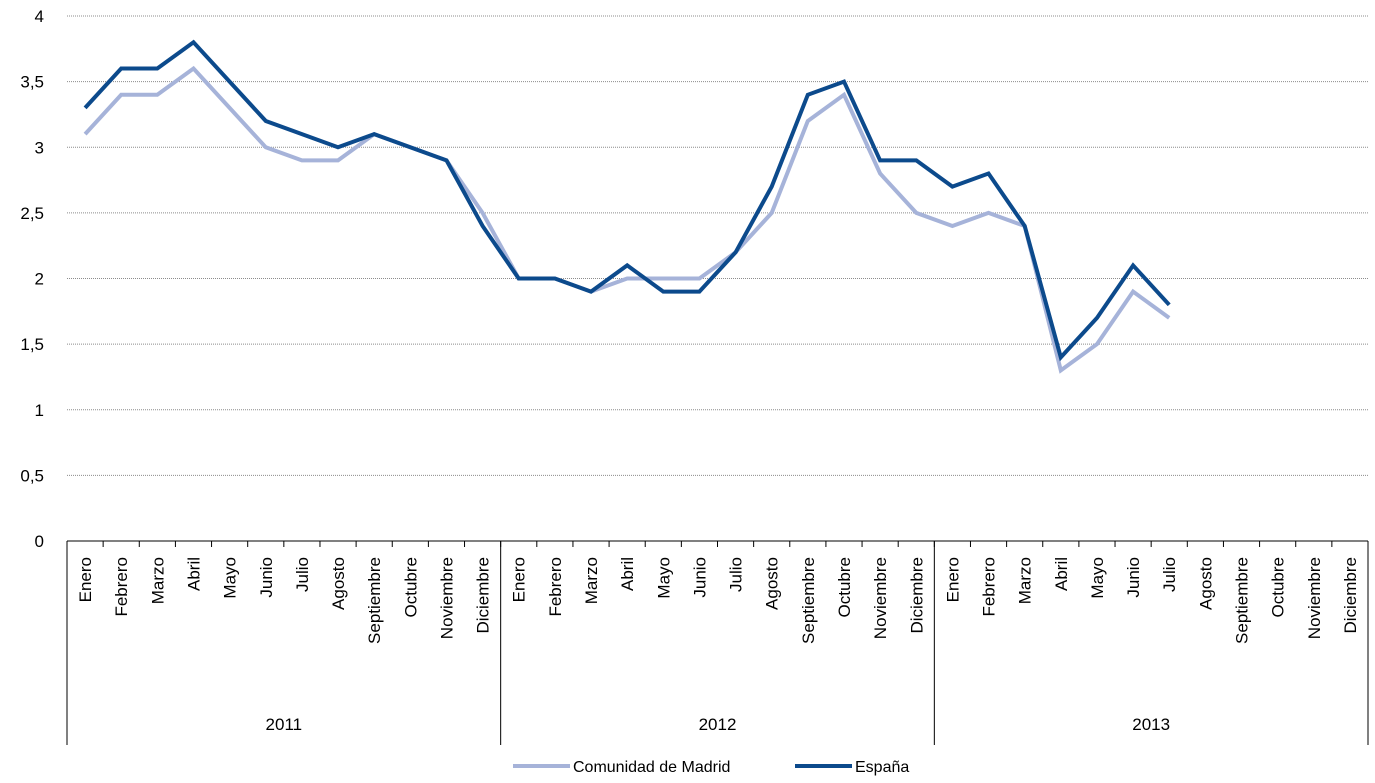 The image size is (1375, 783). I want to click on y-tick-label: 3, so click(39, 147).